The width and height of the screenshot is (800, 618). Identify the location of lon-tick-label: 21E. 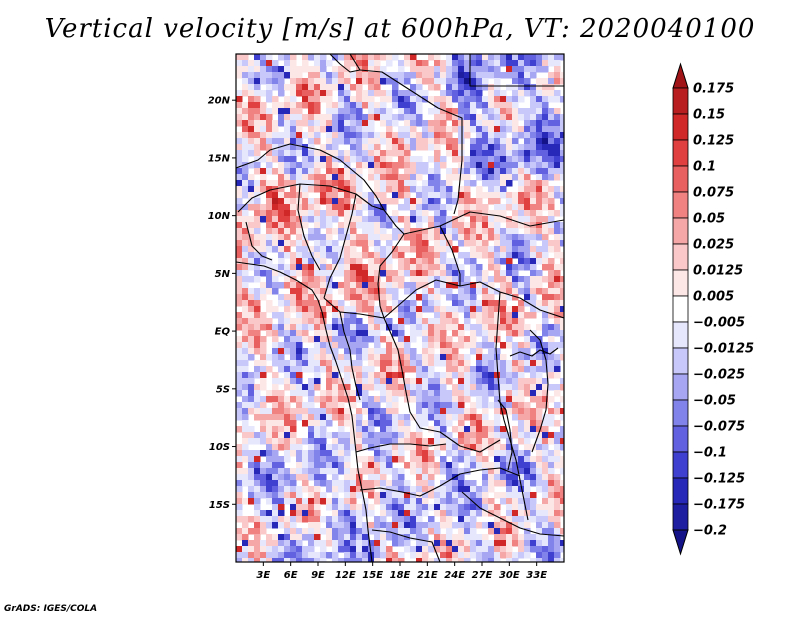
(427, 575).